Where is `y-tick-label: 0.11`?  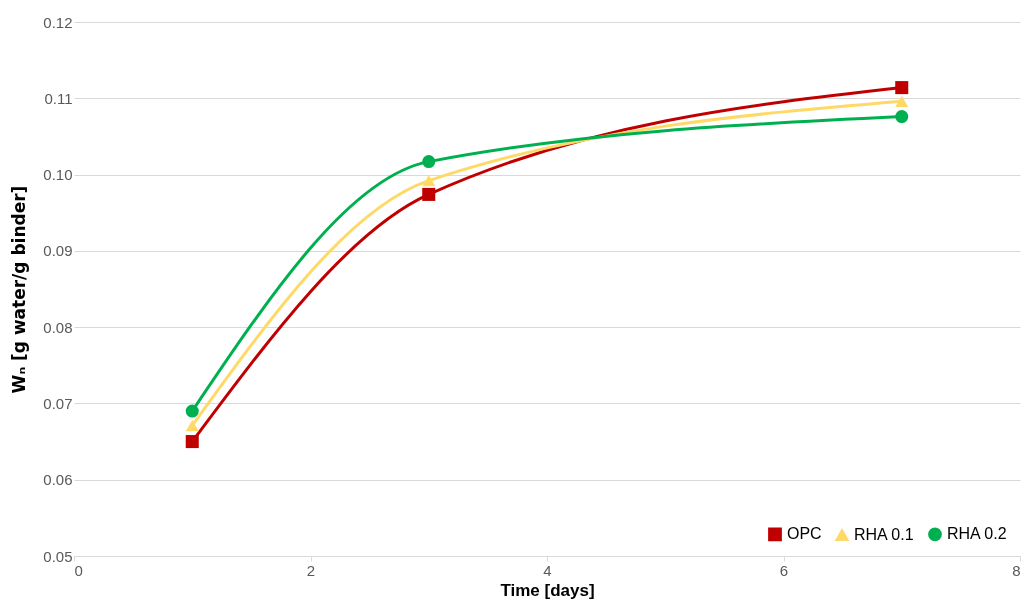 y-tick-label: 0.11 is located at coordinates (58, 98).